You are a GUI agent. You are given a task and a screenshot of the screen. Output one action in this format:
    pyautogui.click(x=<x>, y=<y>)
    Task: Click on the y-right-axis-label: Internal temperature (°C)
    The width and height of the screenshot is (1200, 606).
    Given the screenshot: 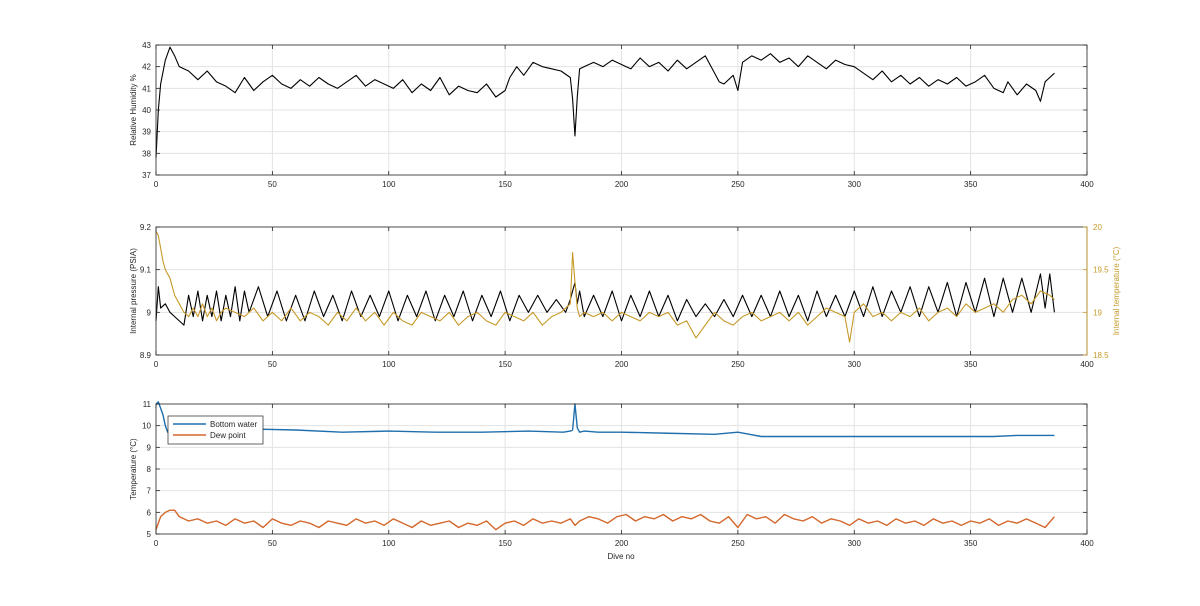 What is the action you would take?
    pyautogui.click(x=1116, y=290)
    